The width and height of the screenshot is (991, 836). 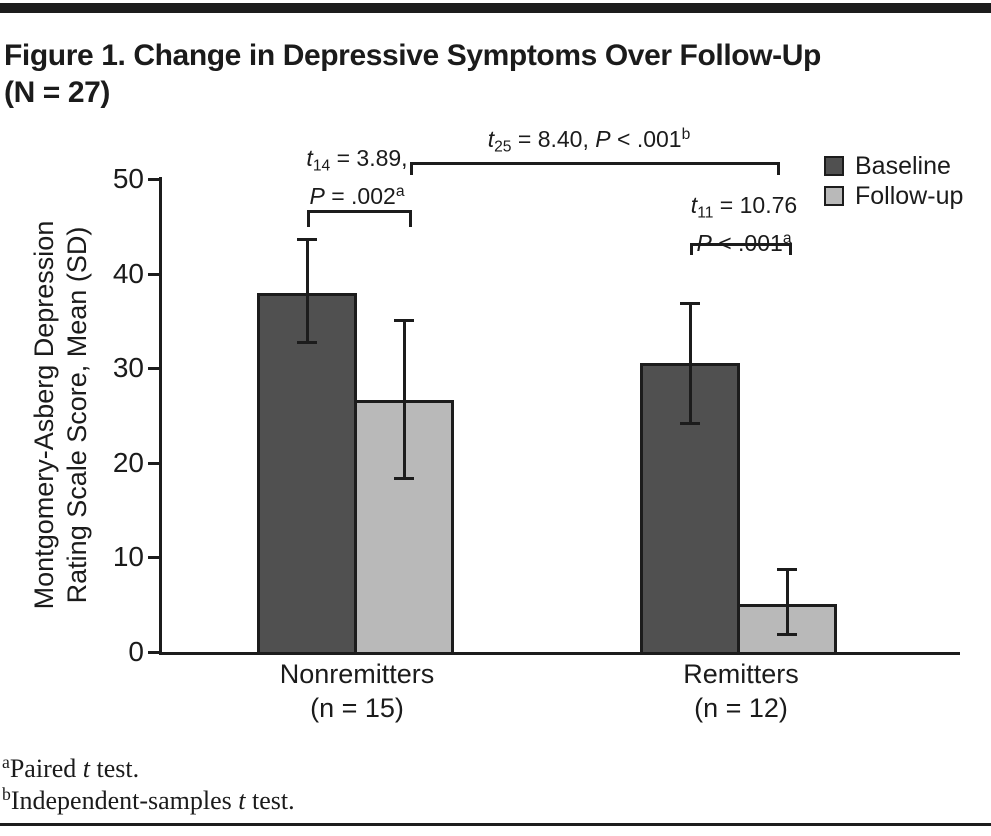 What do you see at coordinates (307, 473) in the screenshot?
I see `bar-baseline-nonremitters` at bounding box center [307, 473].